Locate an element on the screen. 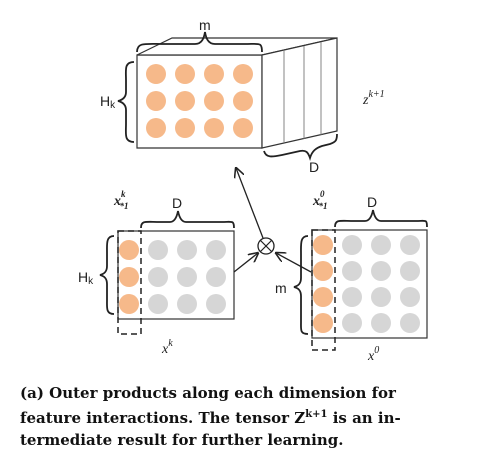 The height and width of the screenshot is (463, 485). brace-d-right is located at coordinates (381, 218).